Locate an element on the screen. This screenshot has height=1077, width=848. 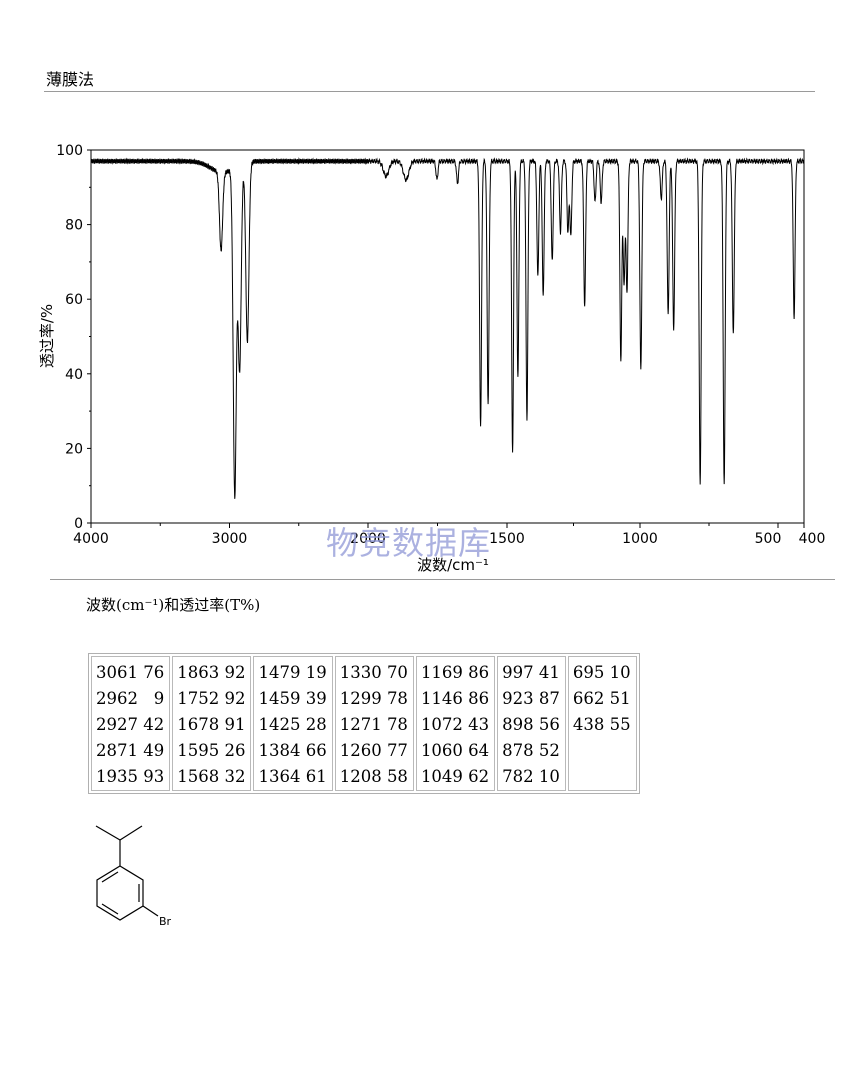
y-tick-label: 80 is located at coordinates (74, 226).